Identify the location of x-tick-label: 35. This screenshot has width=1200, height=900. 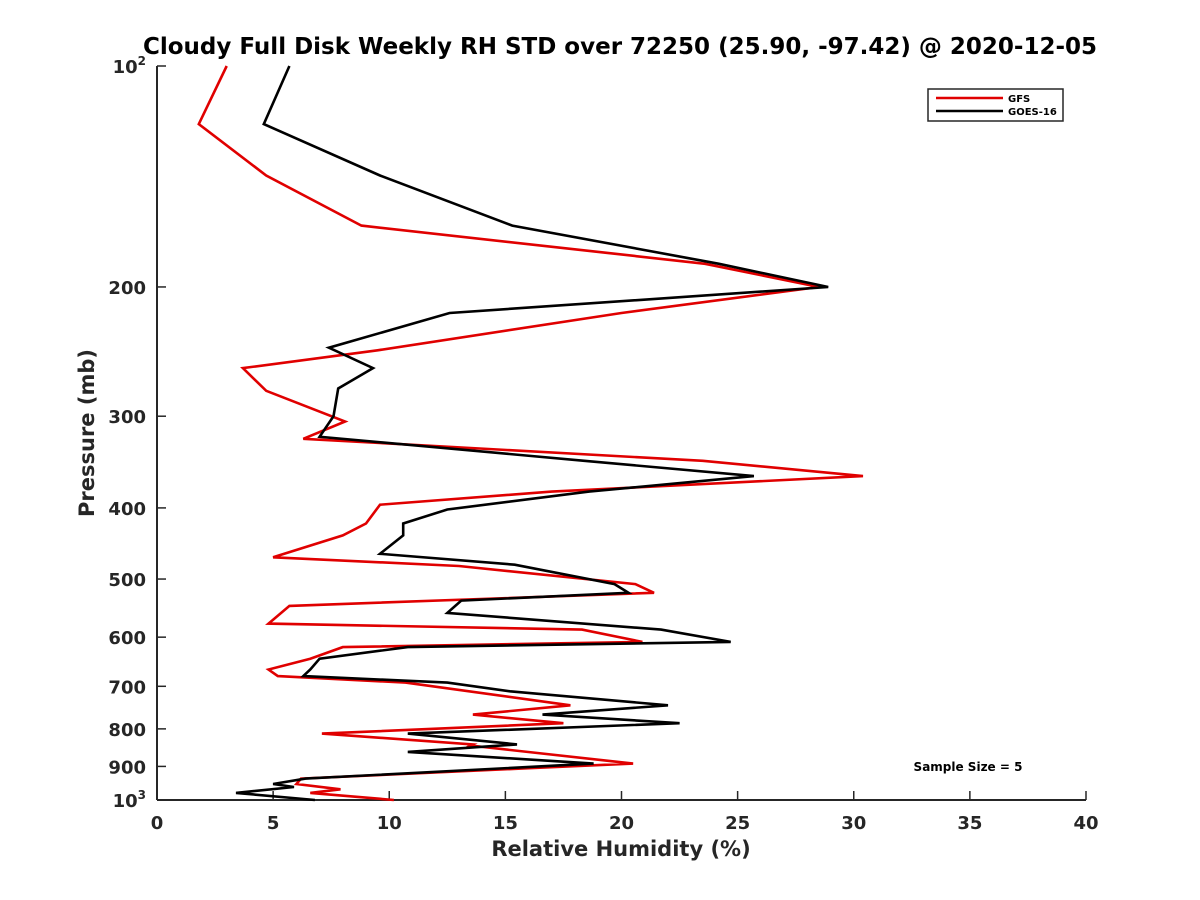
(969, 823).